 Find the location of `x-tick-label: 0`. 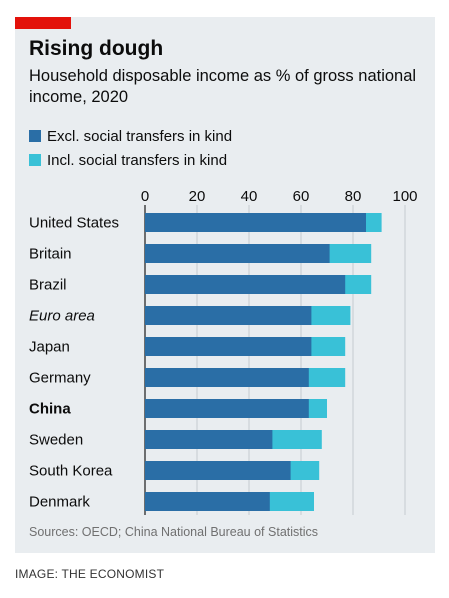

x-tick-label: 0 is located at coordinates (145, 196).